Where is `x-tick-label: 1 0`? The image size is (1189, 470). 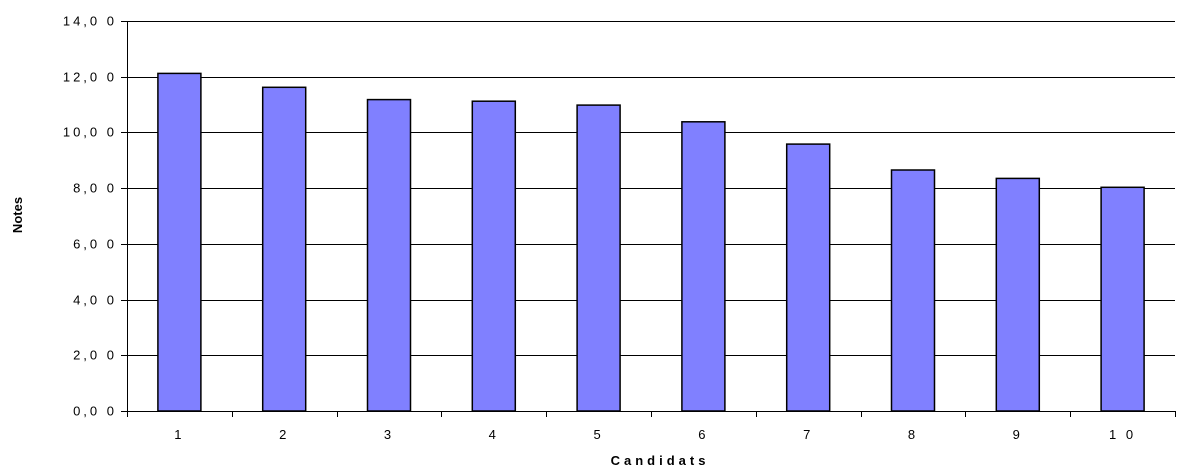 x-tick-label: 1 0 is located at coordinates (1122, 434).